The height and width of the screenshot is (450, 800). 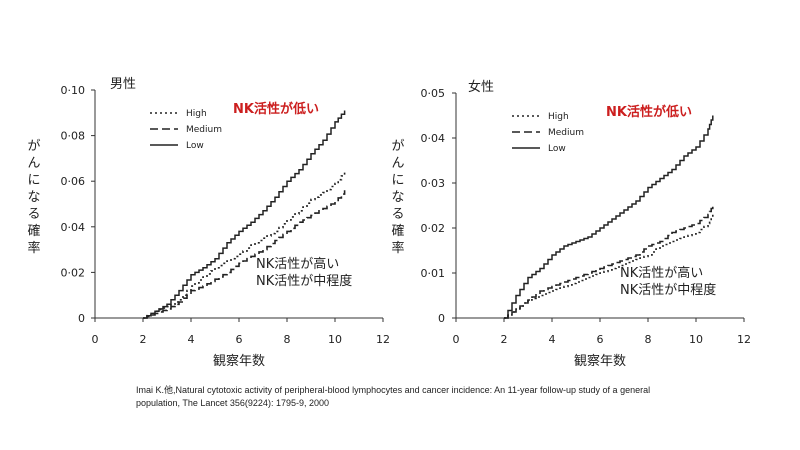 What do you see at coordinates (73, 181) in the screenshot?
I see `y-tick-label: 0·06` at bounding box center [73, 181].